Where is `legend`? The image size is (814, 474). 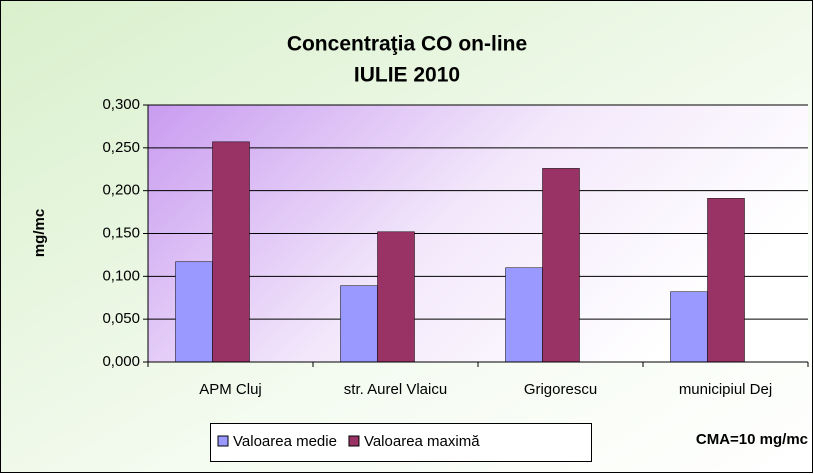 legend is located at coordinates (401, 442).